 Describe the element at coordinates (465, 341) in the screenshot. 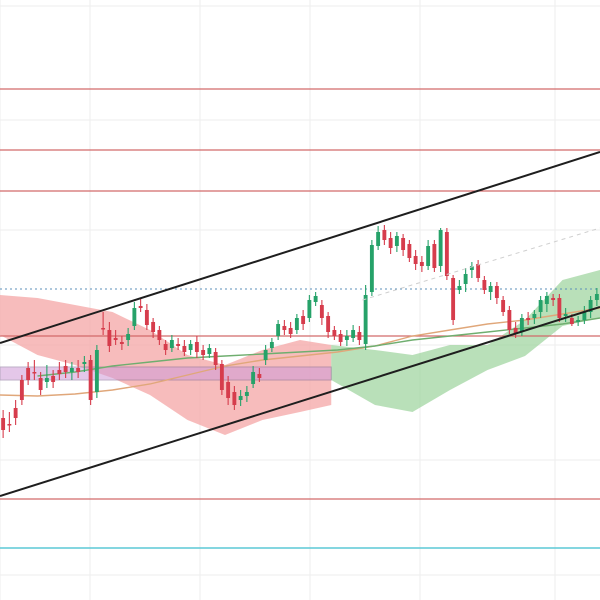

I see `cloud-bullish` at that location.